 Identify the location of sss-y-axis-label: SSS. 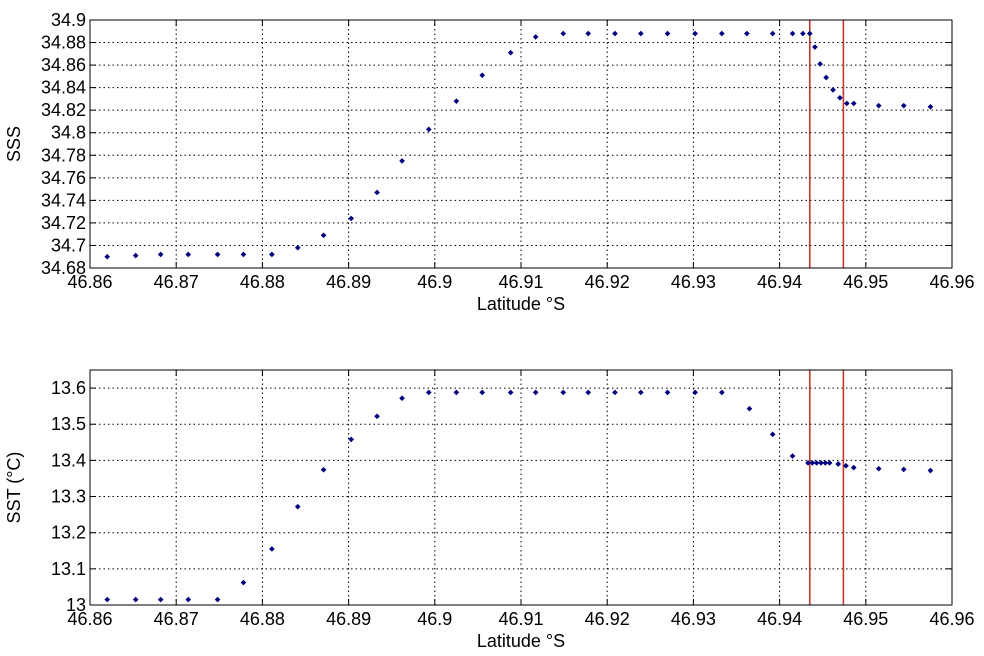
(14, 144).